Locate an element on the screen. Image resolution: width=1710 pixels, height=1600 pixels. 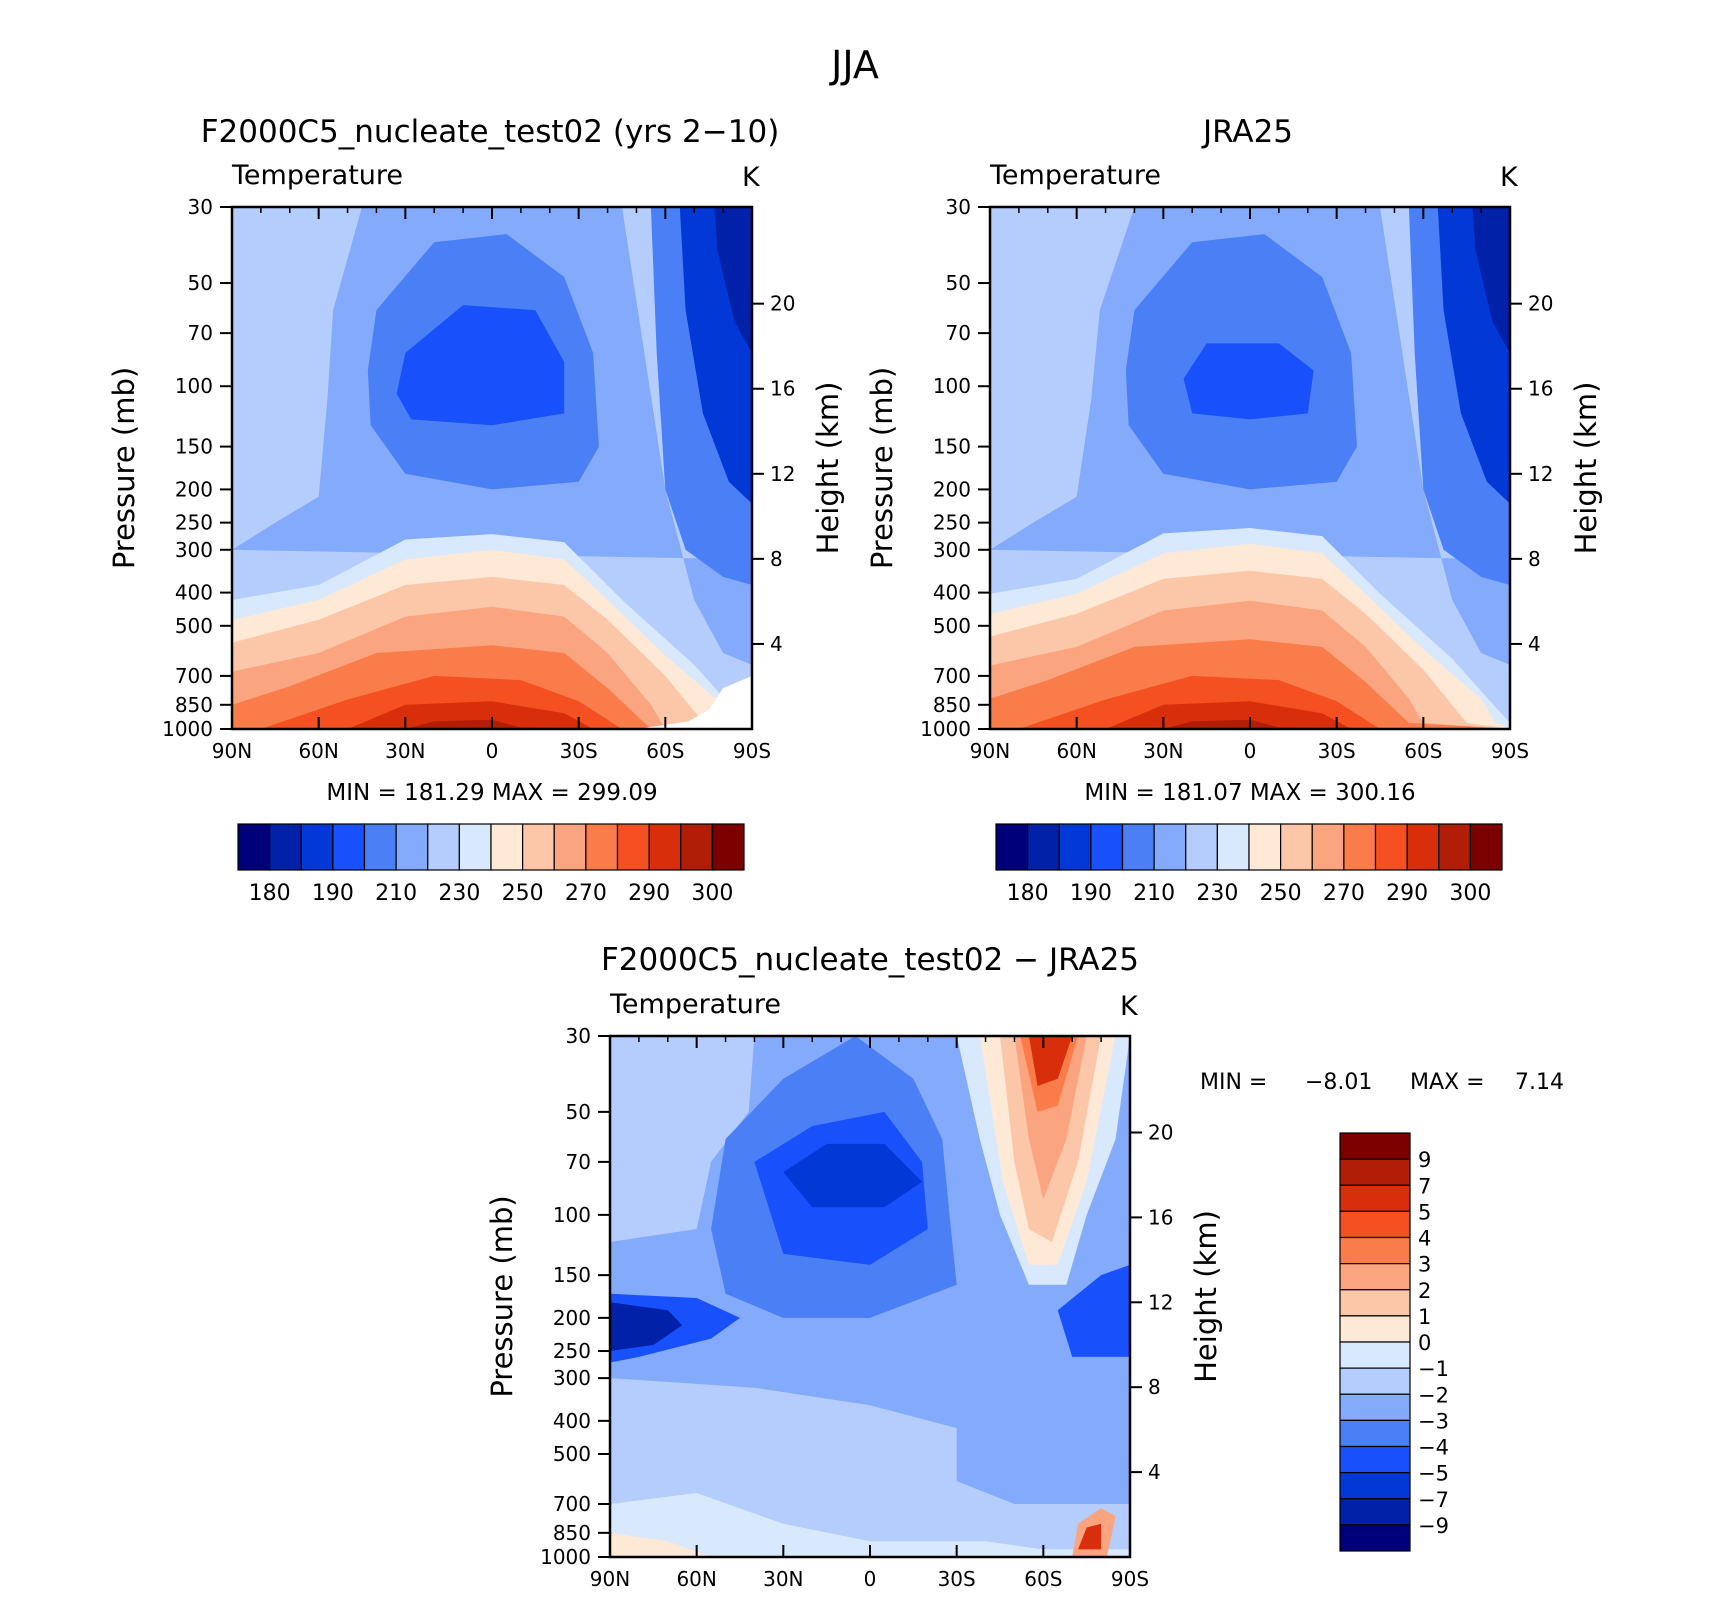
svg-text: MIN = is located at coordinates (1233, 1082).